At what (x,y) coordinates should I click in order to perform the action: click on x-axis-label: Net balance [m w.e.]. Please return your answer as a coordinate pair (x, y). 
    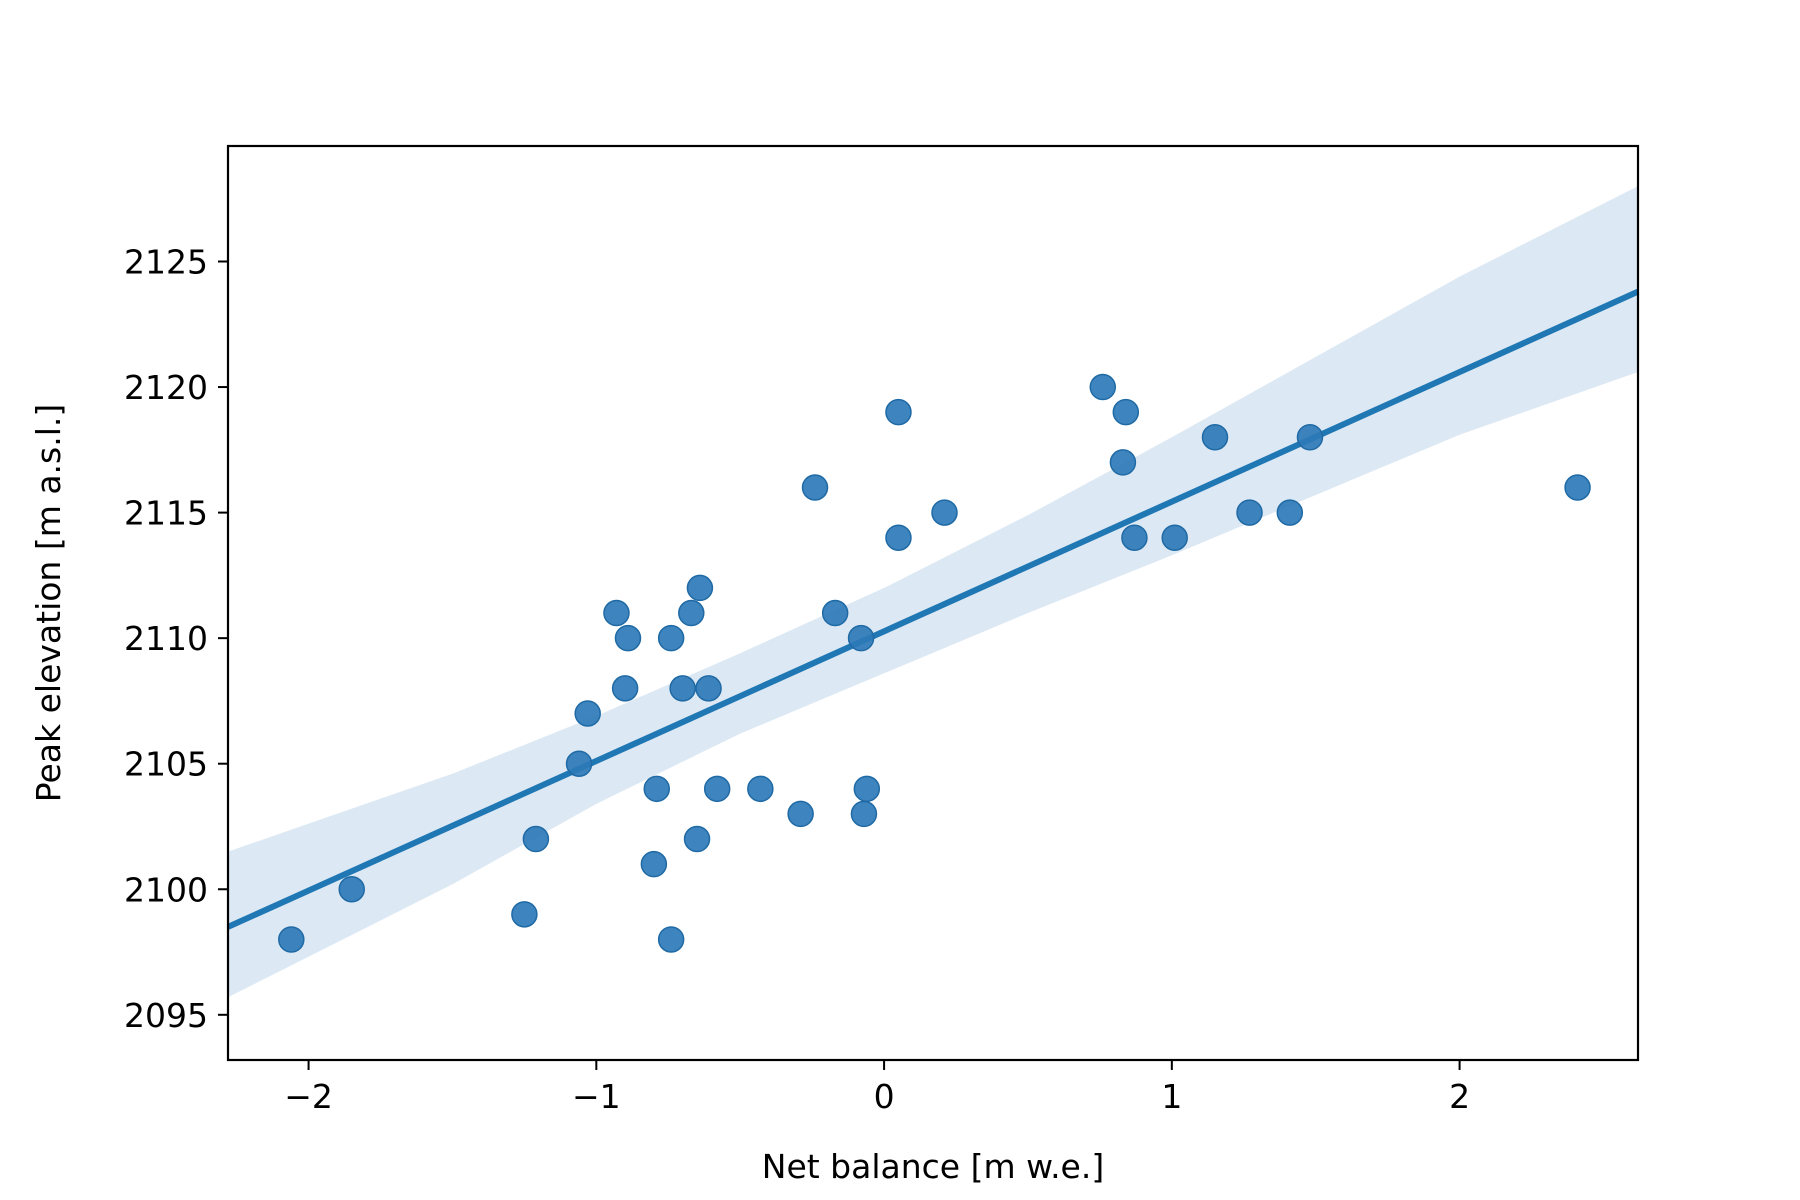
    Looking at the image, I should click on (933, 1166).